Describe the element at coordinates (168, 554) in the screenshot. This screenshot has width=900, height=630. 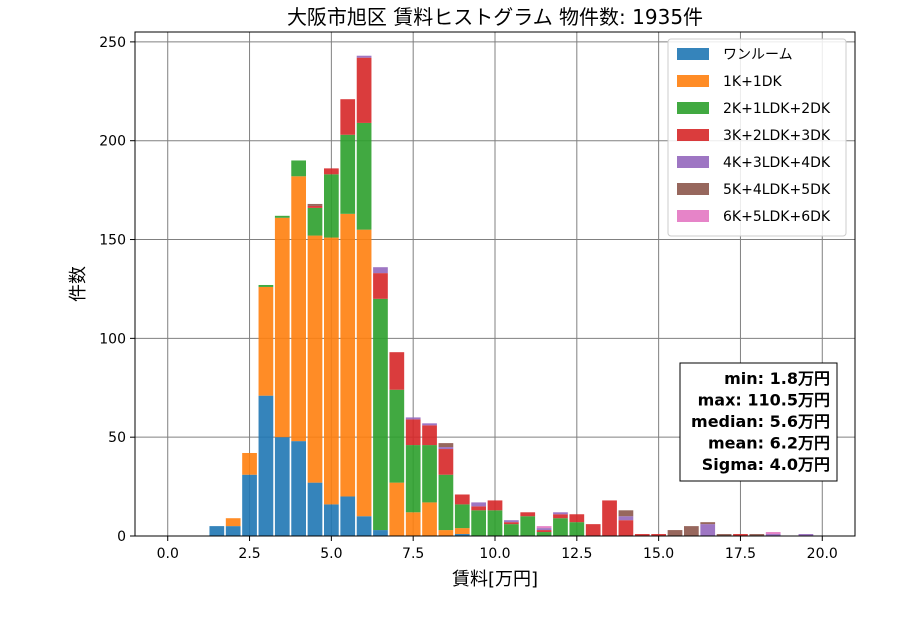
I see `x-tick-label: 0.0` at that location.